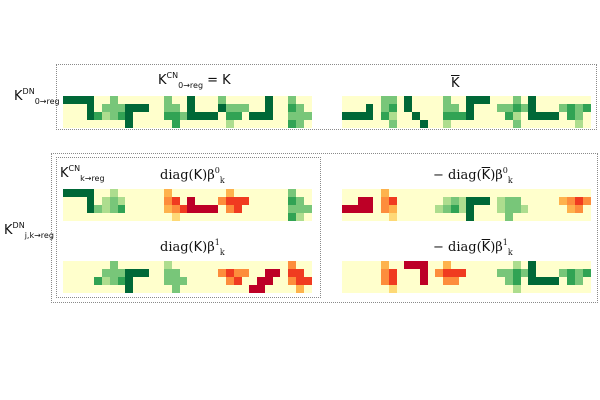 Image resolution: width=600 pixels, height=400 pixels. I want to click on label-sup: DN, so click(28, 91).